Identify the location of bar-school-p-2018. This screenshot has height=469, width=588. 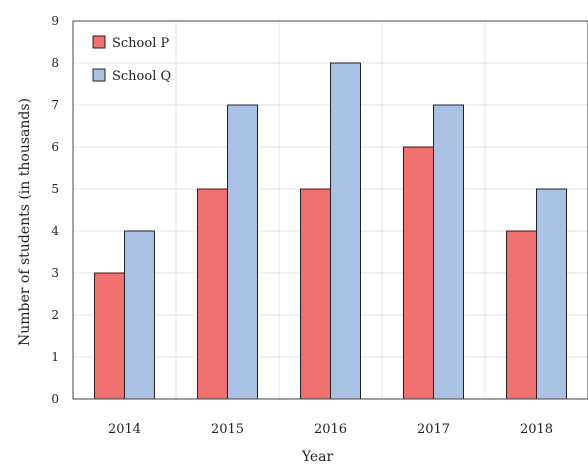
(521, 315).